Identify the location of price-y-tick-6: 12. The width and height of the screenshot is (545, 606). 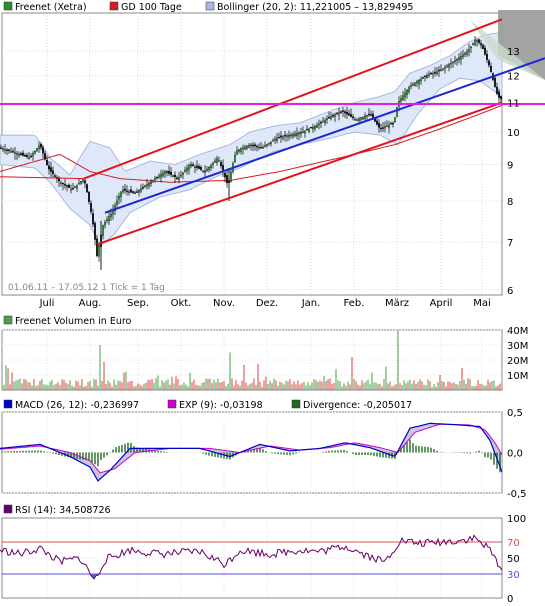
(513, 77).